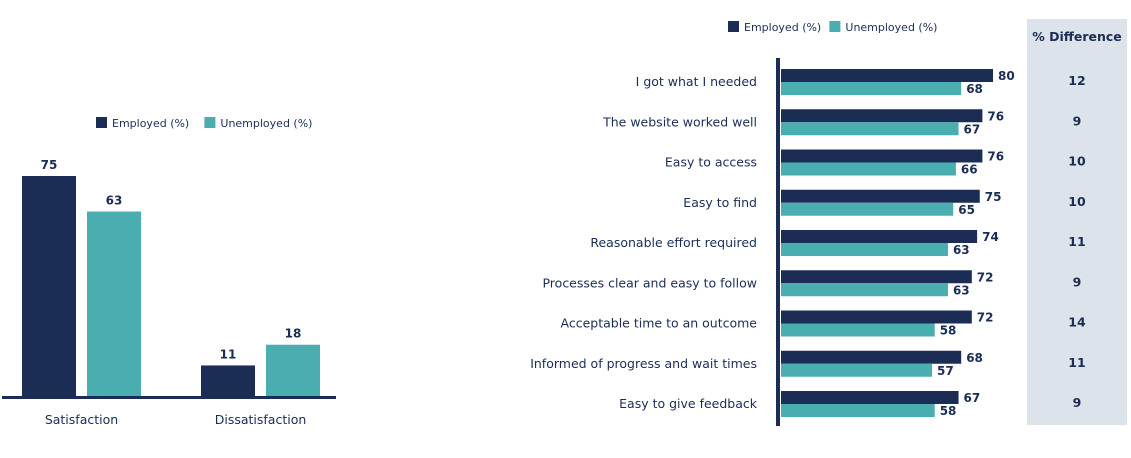 The height and width of the screenshot is (458, 1131). What do you see at coordinates (1077, 222) in the screenshot?
I see `difference-panel` at bounding box center [1077, 222].